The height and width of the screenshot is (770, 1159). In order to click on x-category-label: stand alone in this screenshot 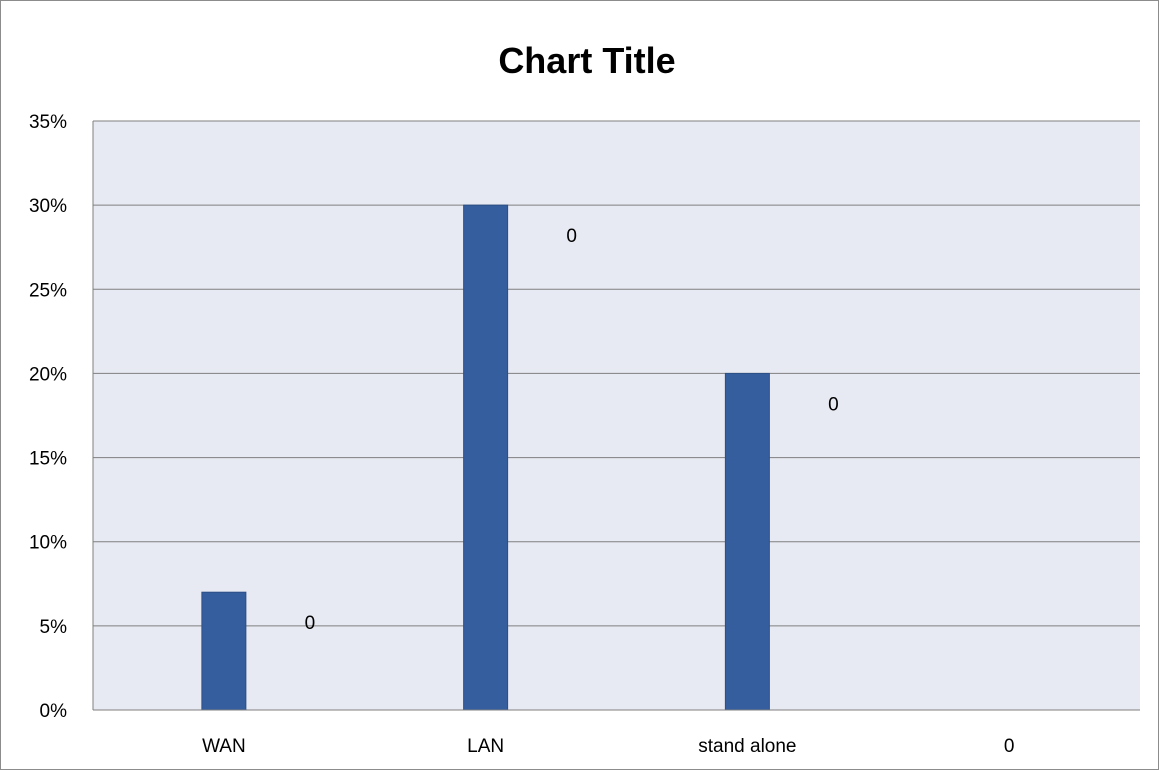, I will do `click(747, 746)`.